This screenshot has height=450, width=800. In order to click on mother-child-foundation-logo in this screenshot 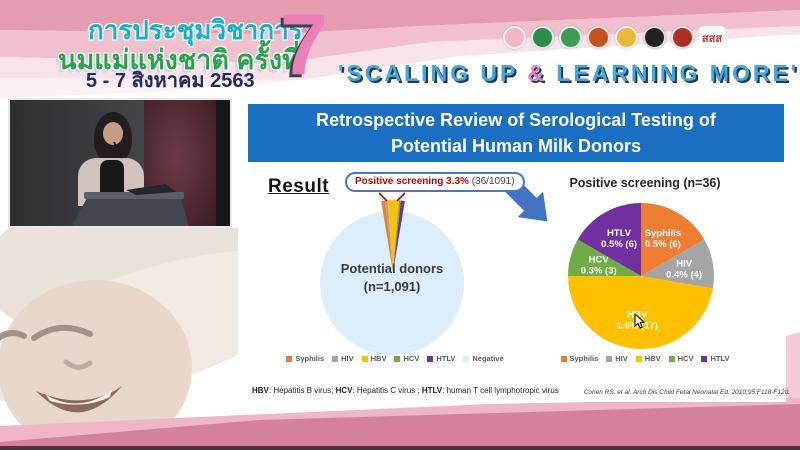, I will do `click(514, 37)`.